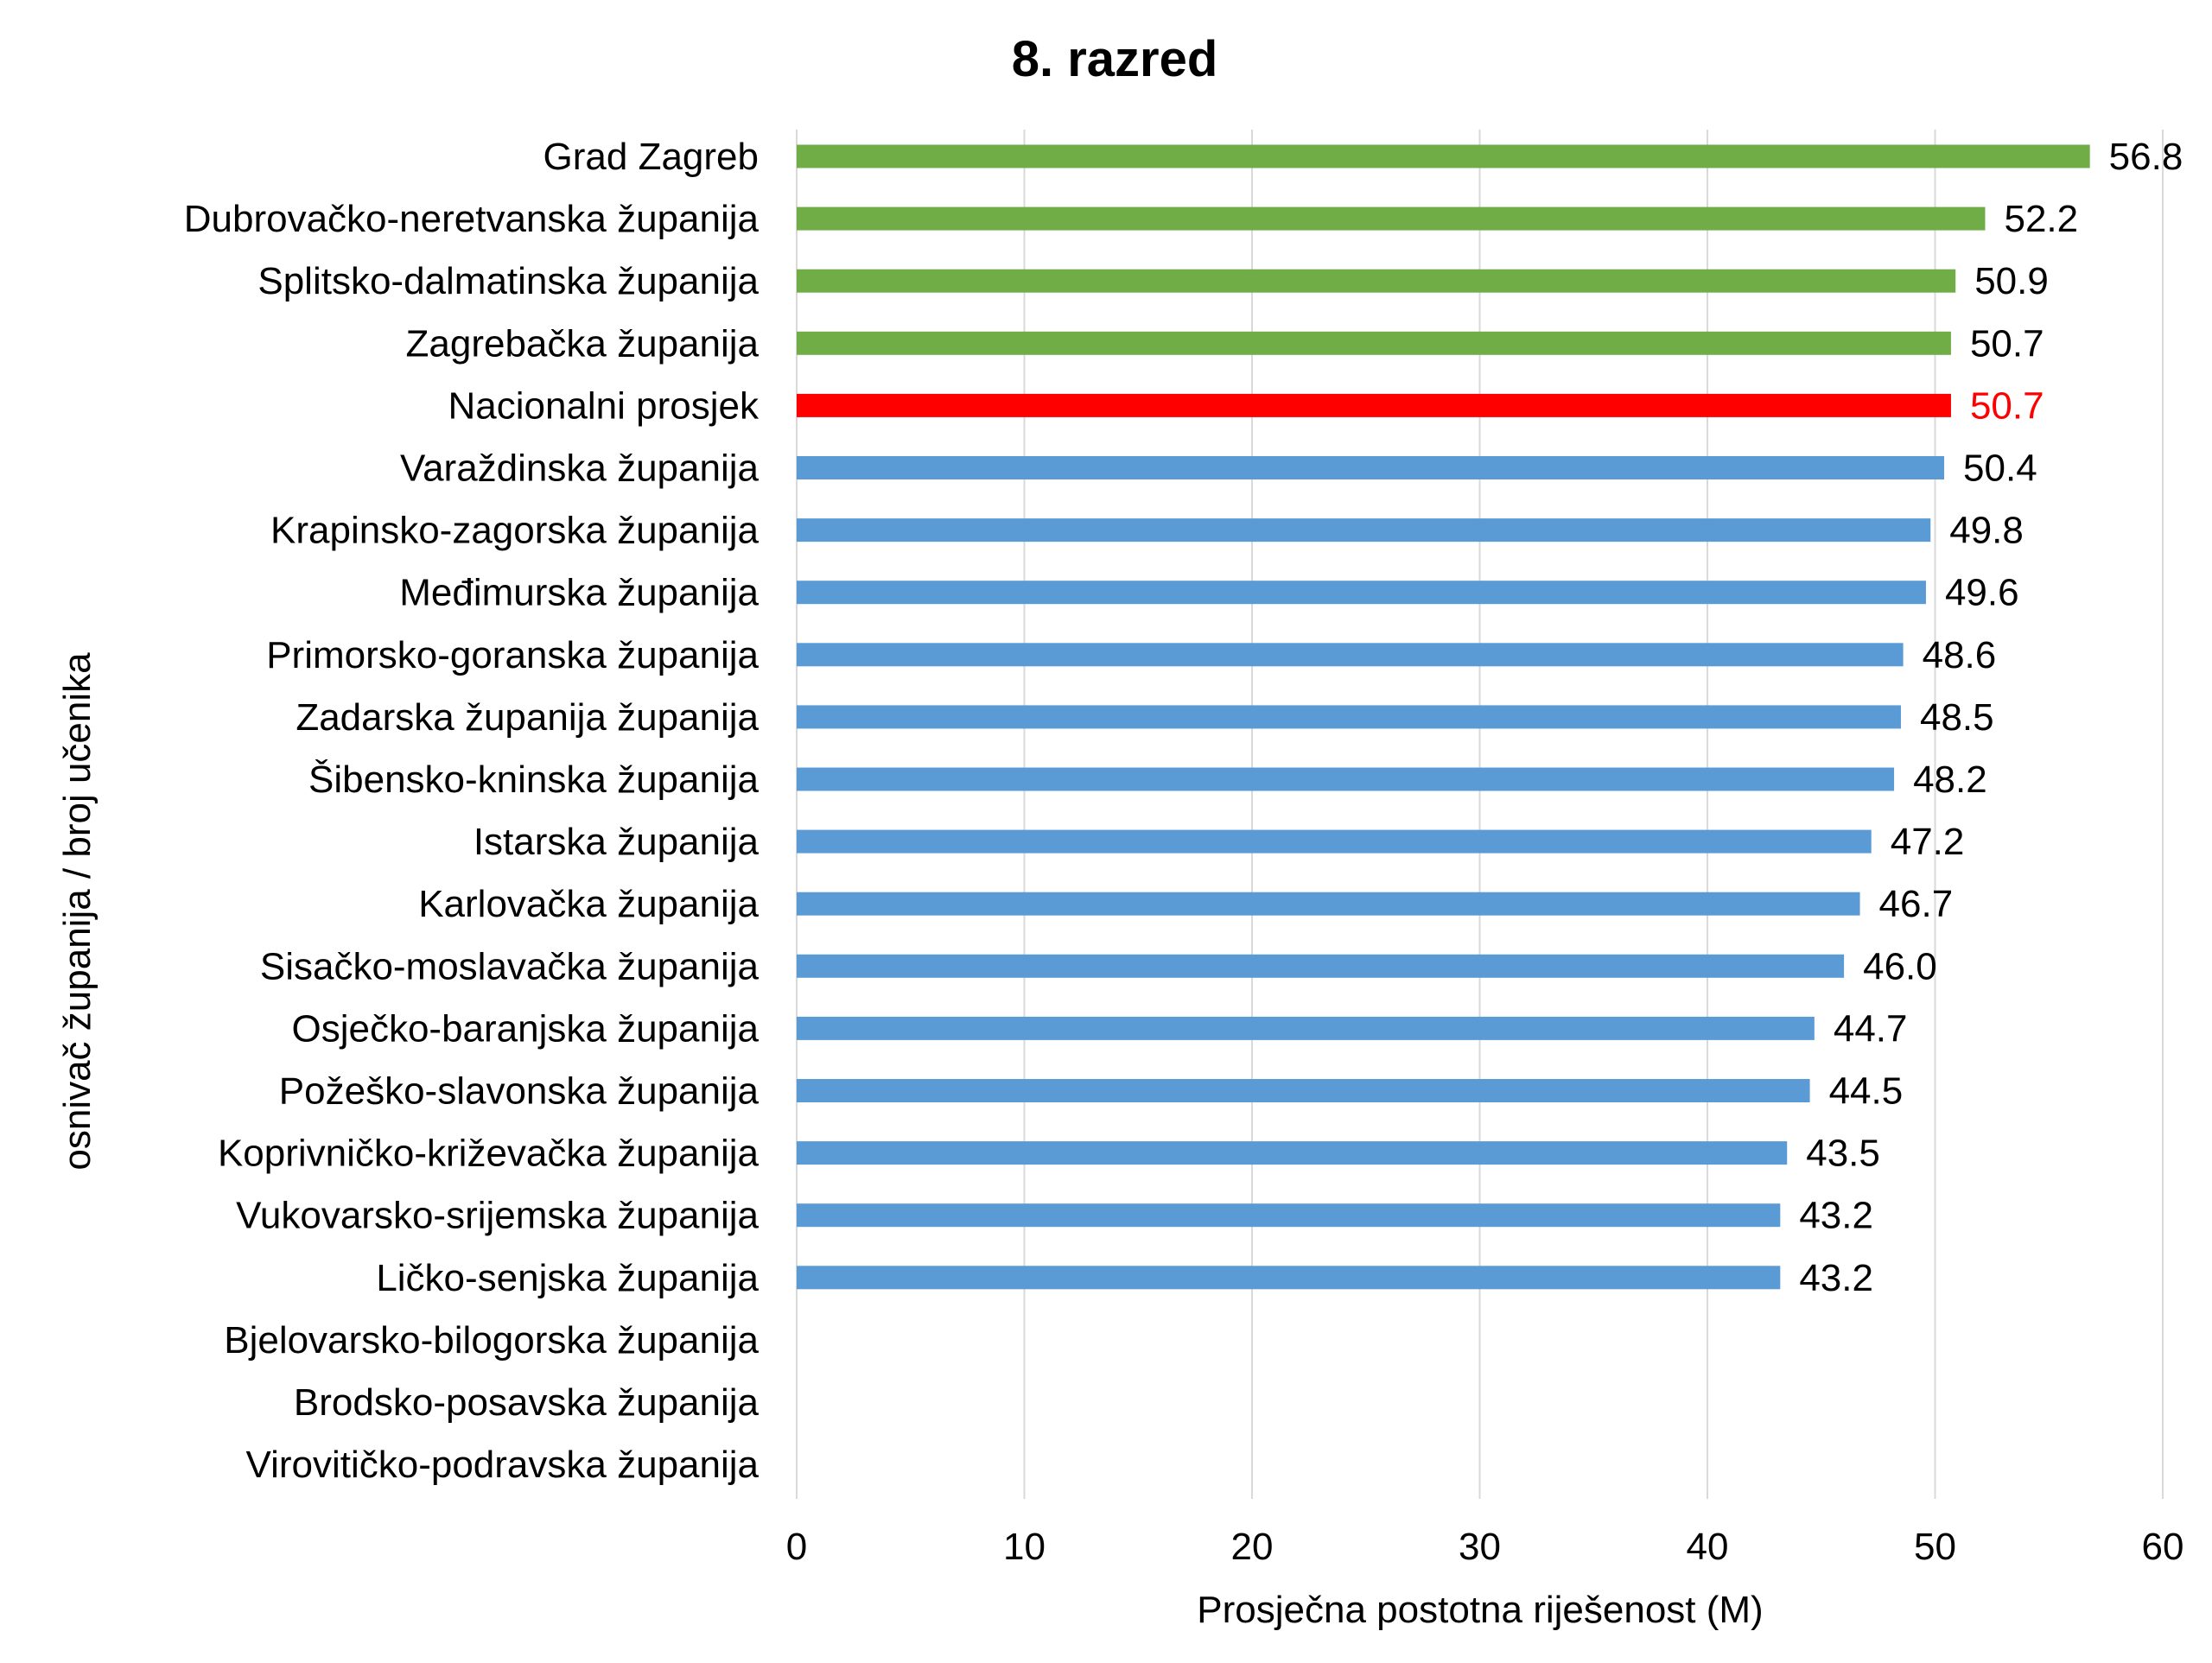 The width and height of the screenshot is (2212, 1663). I want to click on value-label: 48.5, so click(1957, 718).